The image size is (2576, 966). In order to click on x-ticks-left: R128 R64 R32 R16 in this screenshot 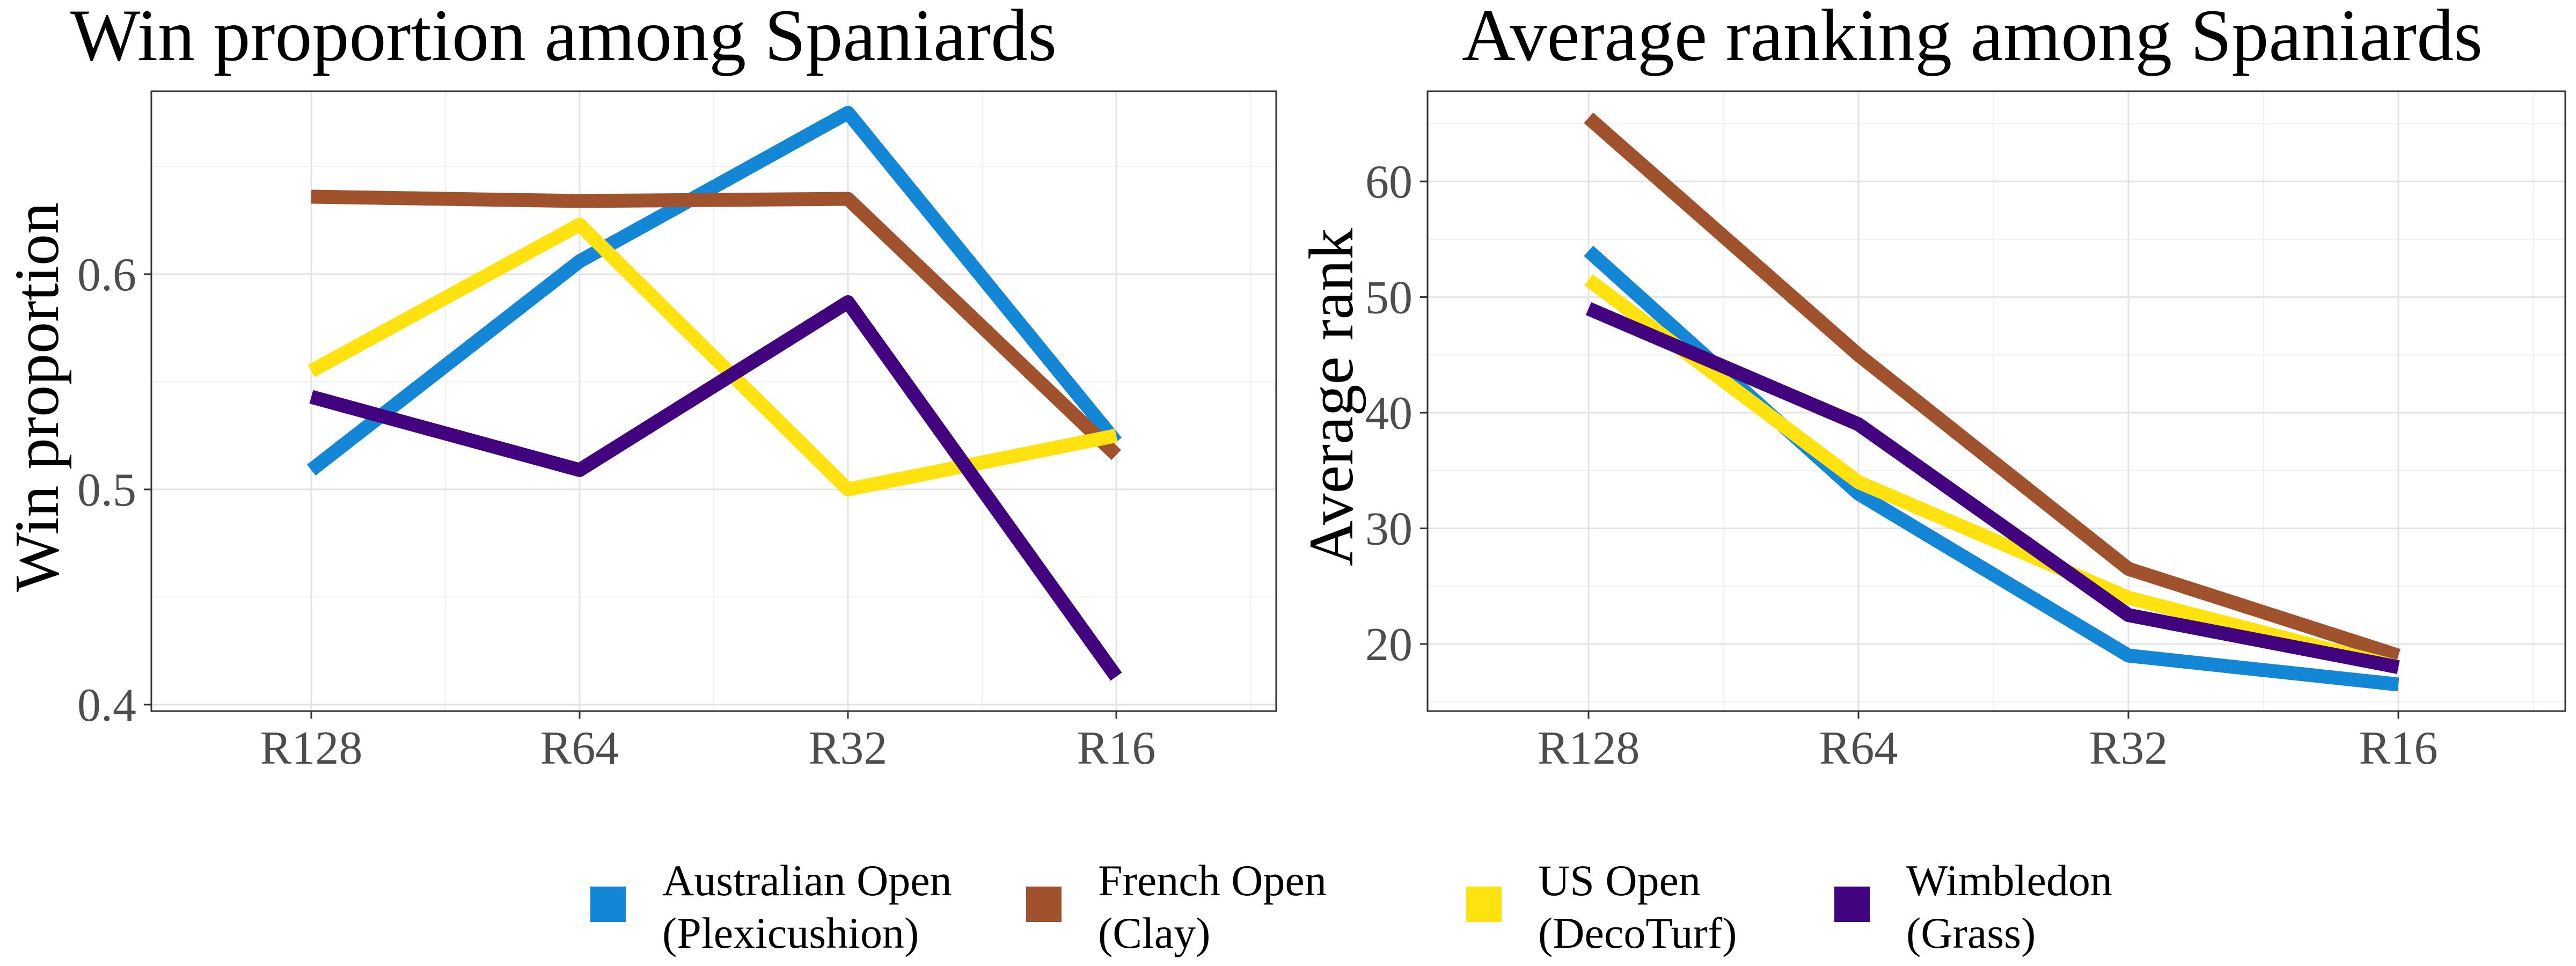, I will do `click(708, 742)`.